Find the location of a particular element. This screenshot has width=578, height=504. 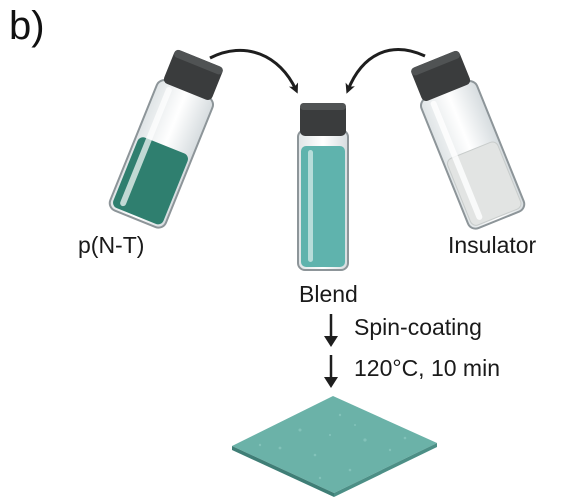

vial-left is located at coordinates (165, 139).